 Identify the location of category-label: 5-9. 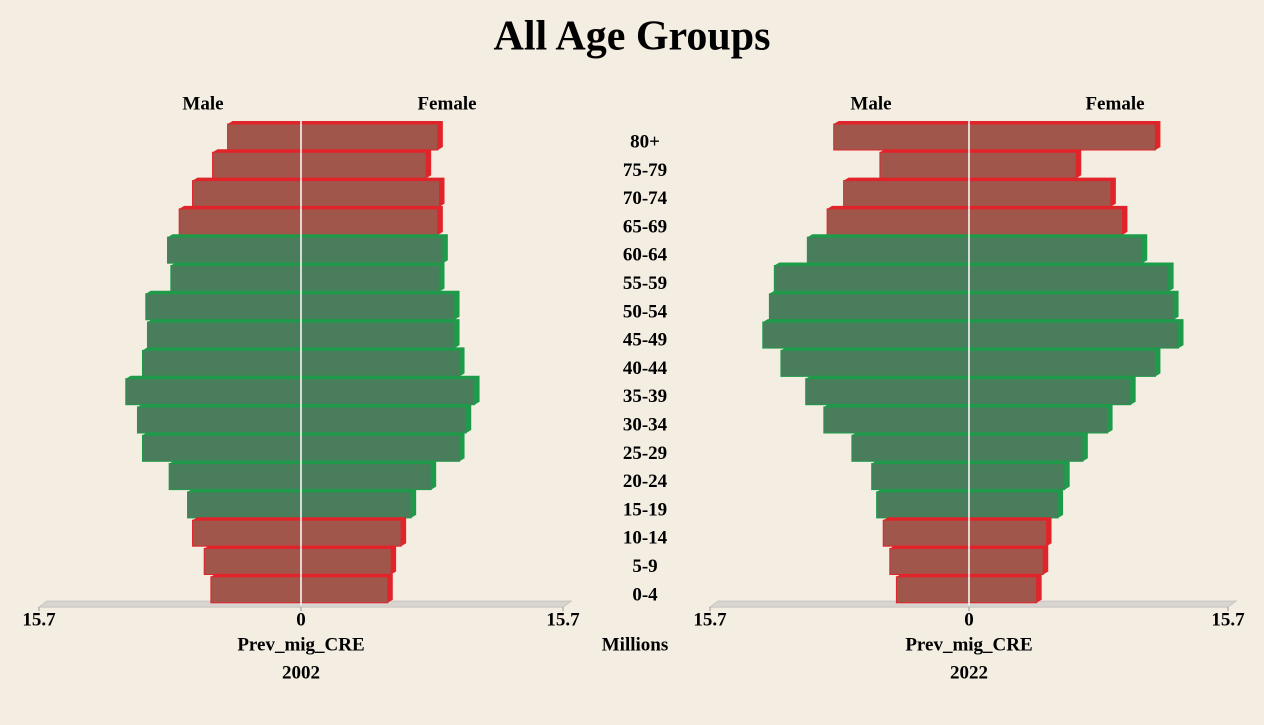
(644, 566).